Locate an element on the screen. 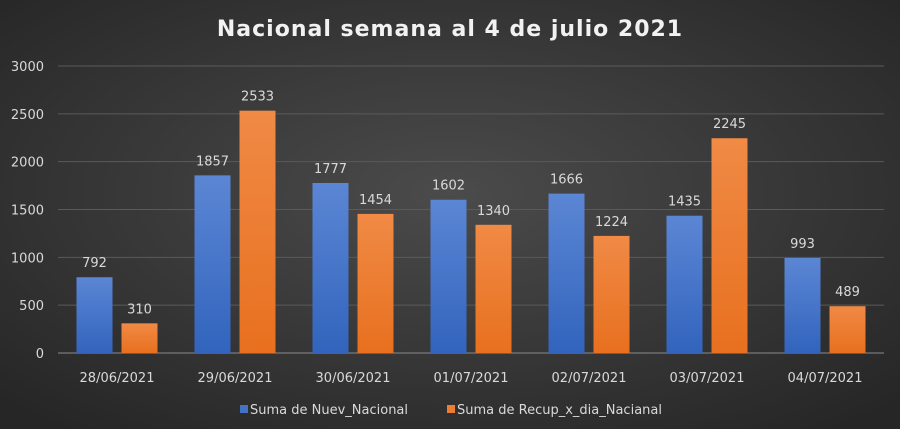 The height and width of the screenshot is (429, 900). data-label: 1666 is located at coordinates (566, 180).